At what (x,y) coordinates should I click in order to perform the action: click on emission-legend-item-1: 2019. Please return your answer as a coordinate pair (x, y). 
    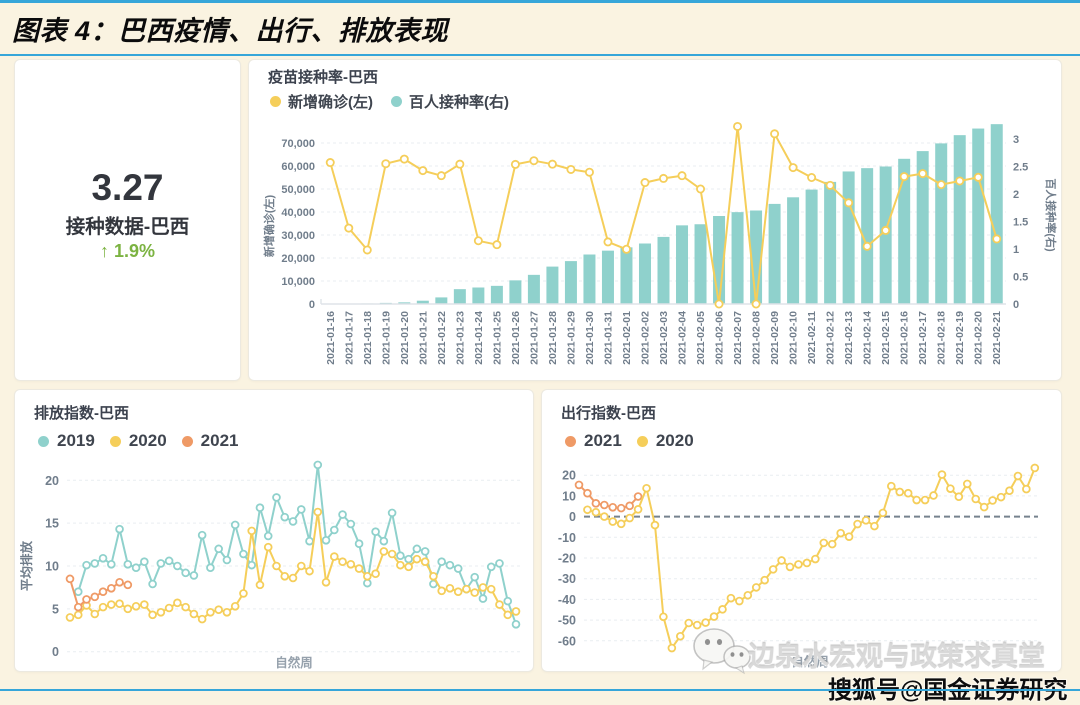
    Looking at the image, I should click on (74, 441).